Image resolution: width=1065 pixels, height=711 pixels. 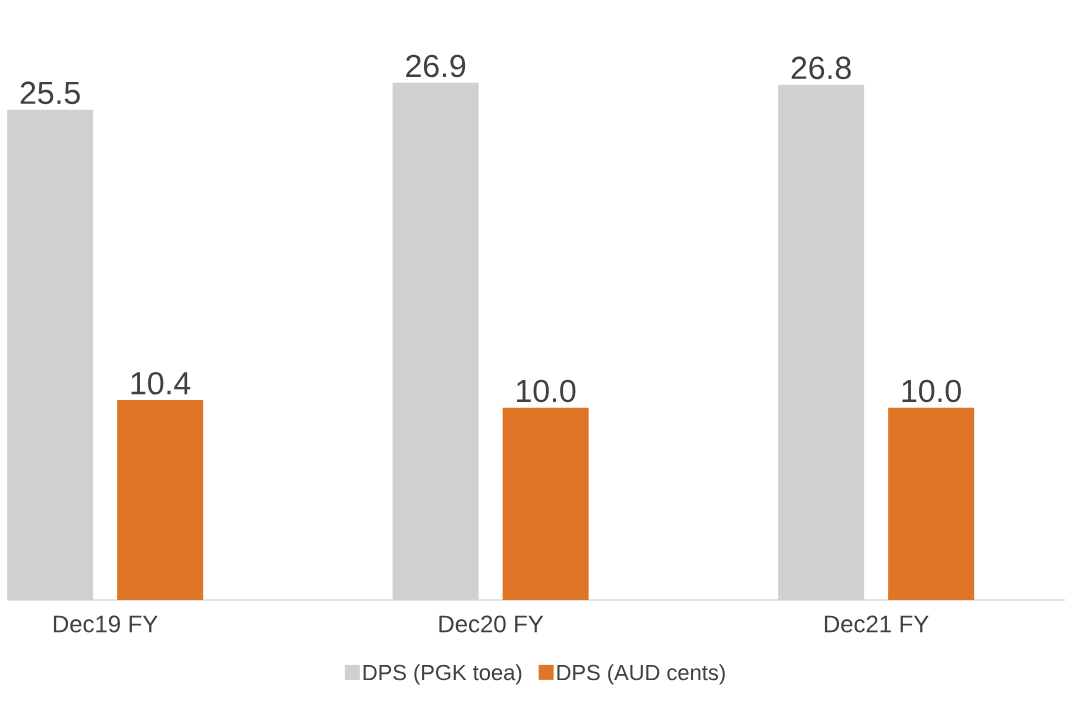 I want to click on legend-label: DPS (AUD cents), so click(x=641, y=674).